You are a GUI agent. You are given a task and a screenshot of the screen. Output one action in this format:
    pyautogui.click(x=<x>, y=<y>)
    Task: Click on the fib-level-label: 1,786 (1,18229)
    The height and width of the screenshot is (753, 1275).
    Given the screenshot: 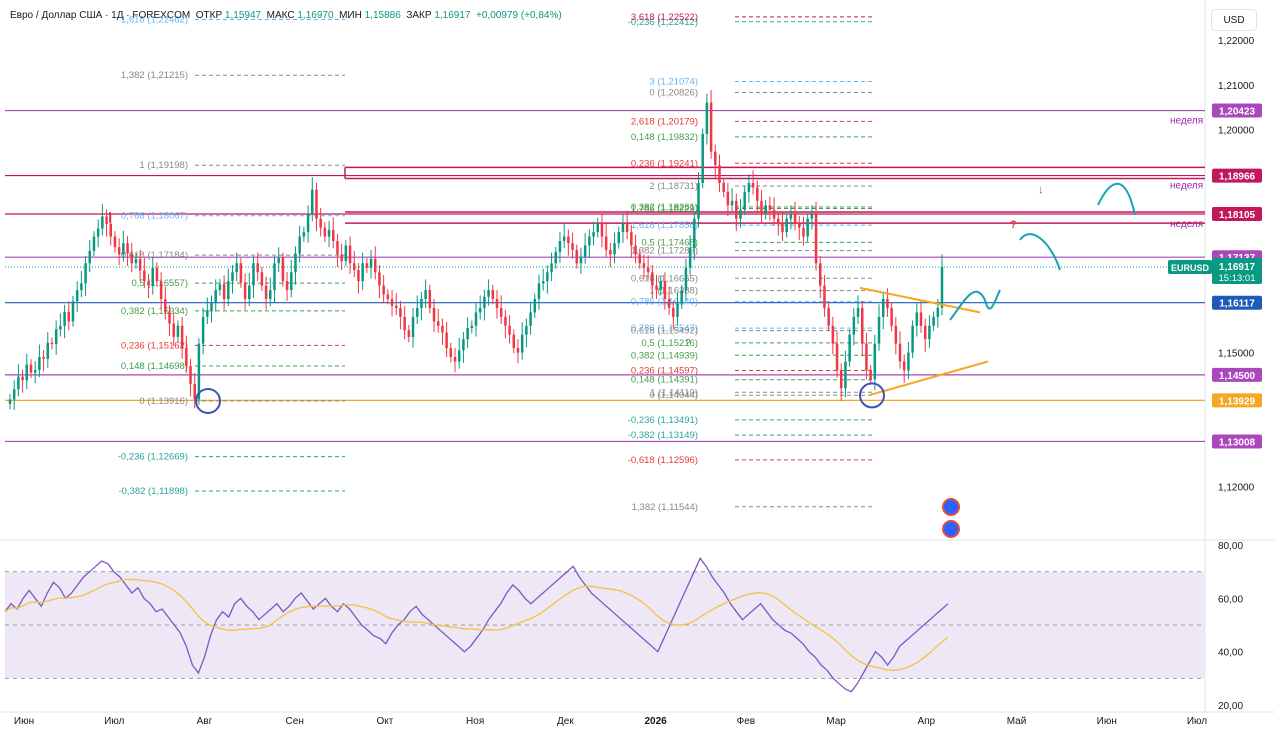 What is the action you would take?
    pyautogui.click(x=664, y=208)
    